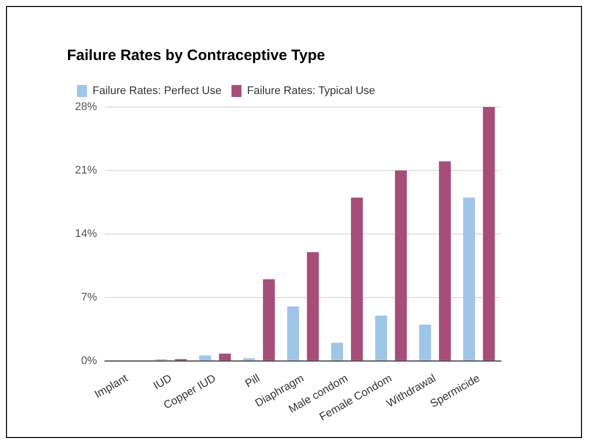 The image size is (590, 445). I want to click on y-tick-label: 28%, so click(86, 107).